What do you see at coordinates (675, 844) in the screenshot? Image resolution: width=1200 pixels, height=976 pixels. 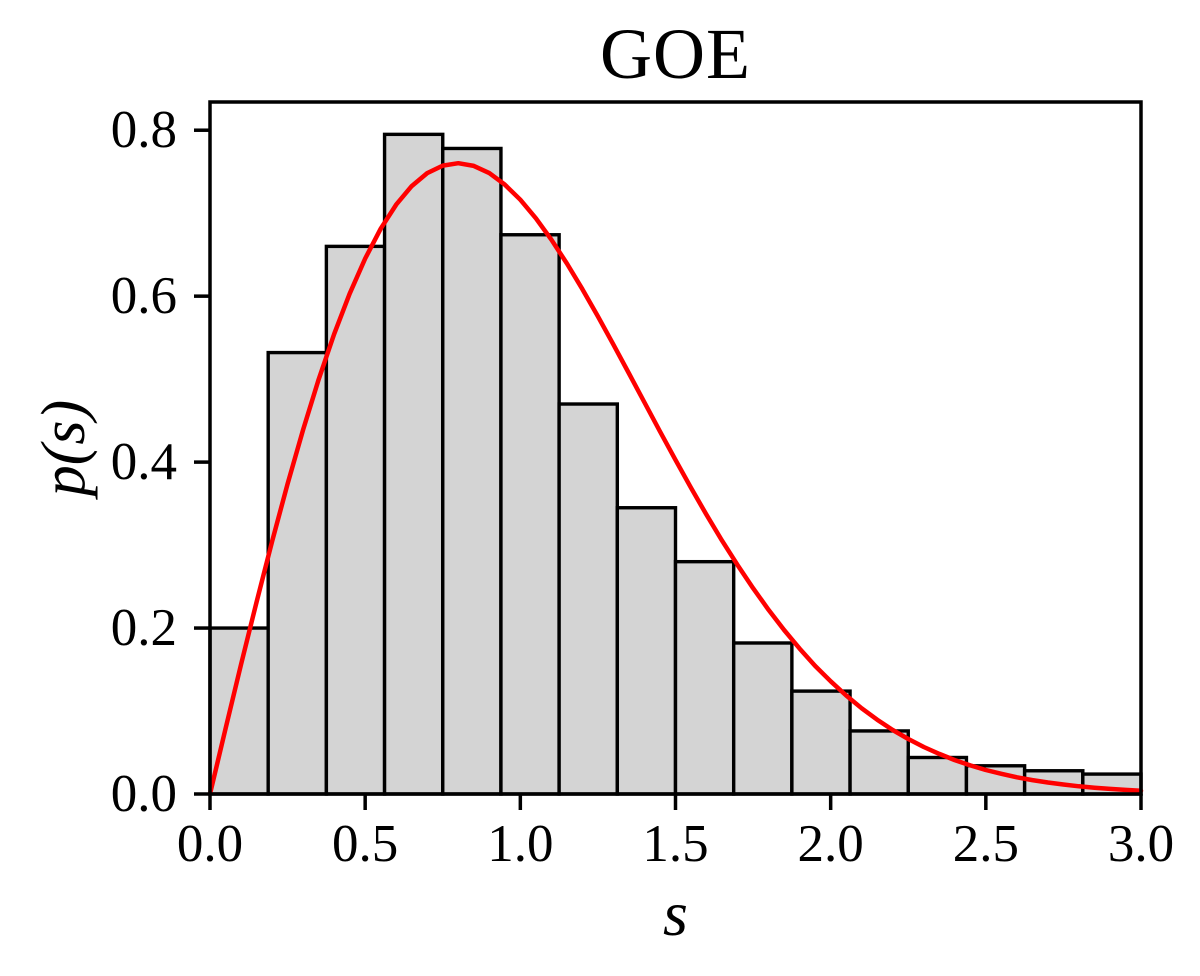 I see `x-tick-label: 1.5` at bounding box center [675, 844].